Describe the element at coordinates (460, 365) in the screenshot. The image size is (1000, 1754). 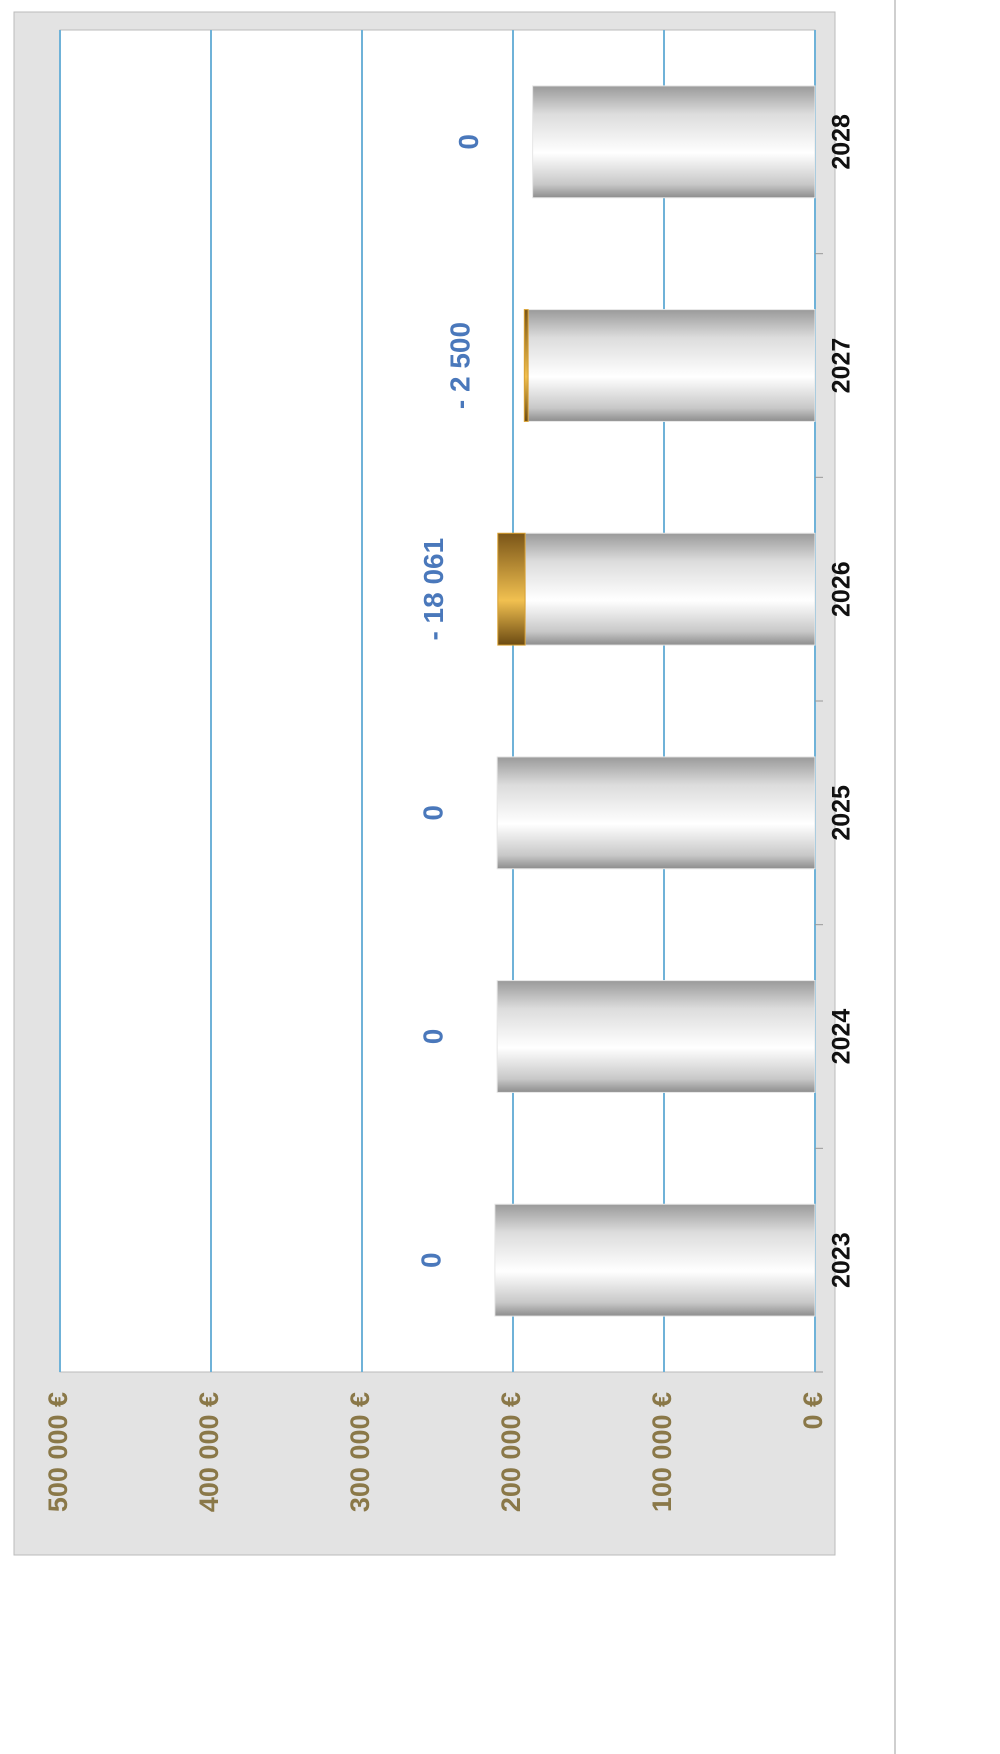
I see `data-label: - 2 500` at that location.